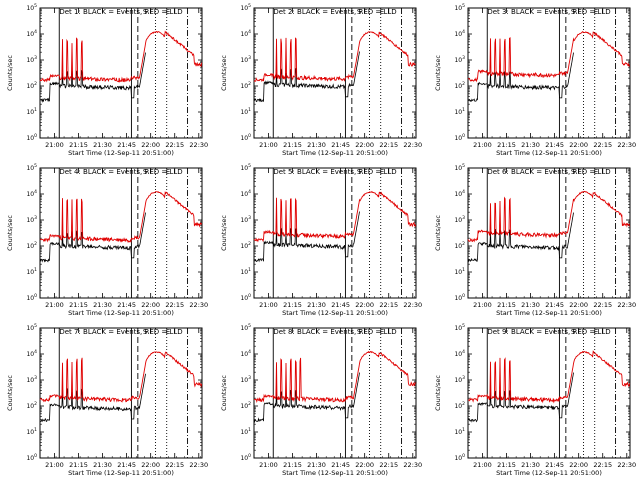  What do you see at coordinates (548, 172) in the screenshot?
I see `panel-title: Det 6: BLACK = Events, RED = LLD` at bounding box center [548, 172].